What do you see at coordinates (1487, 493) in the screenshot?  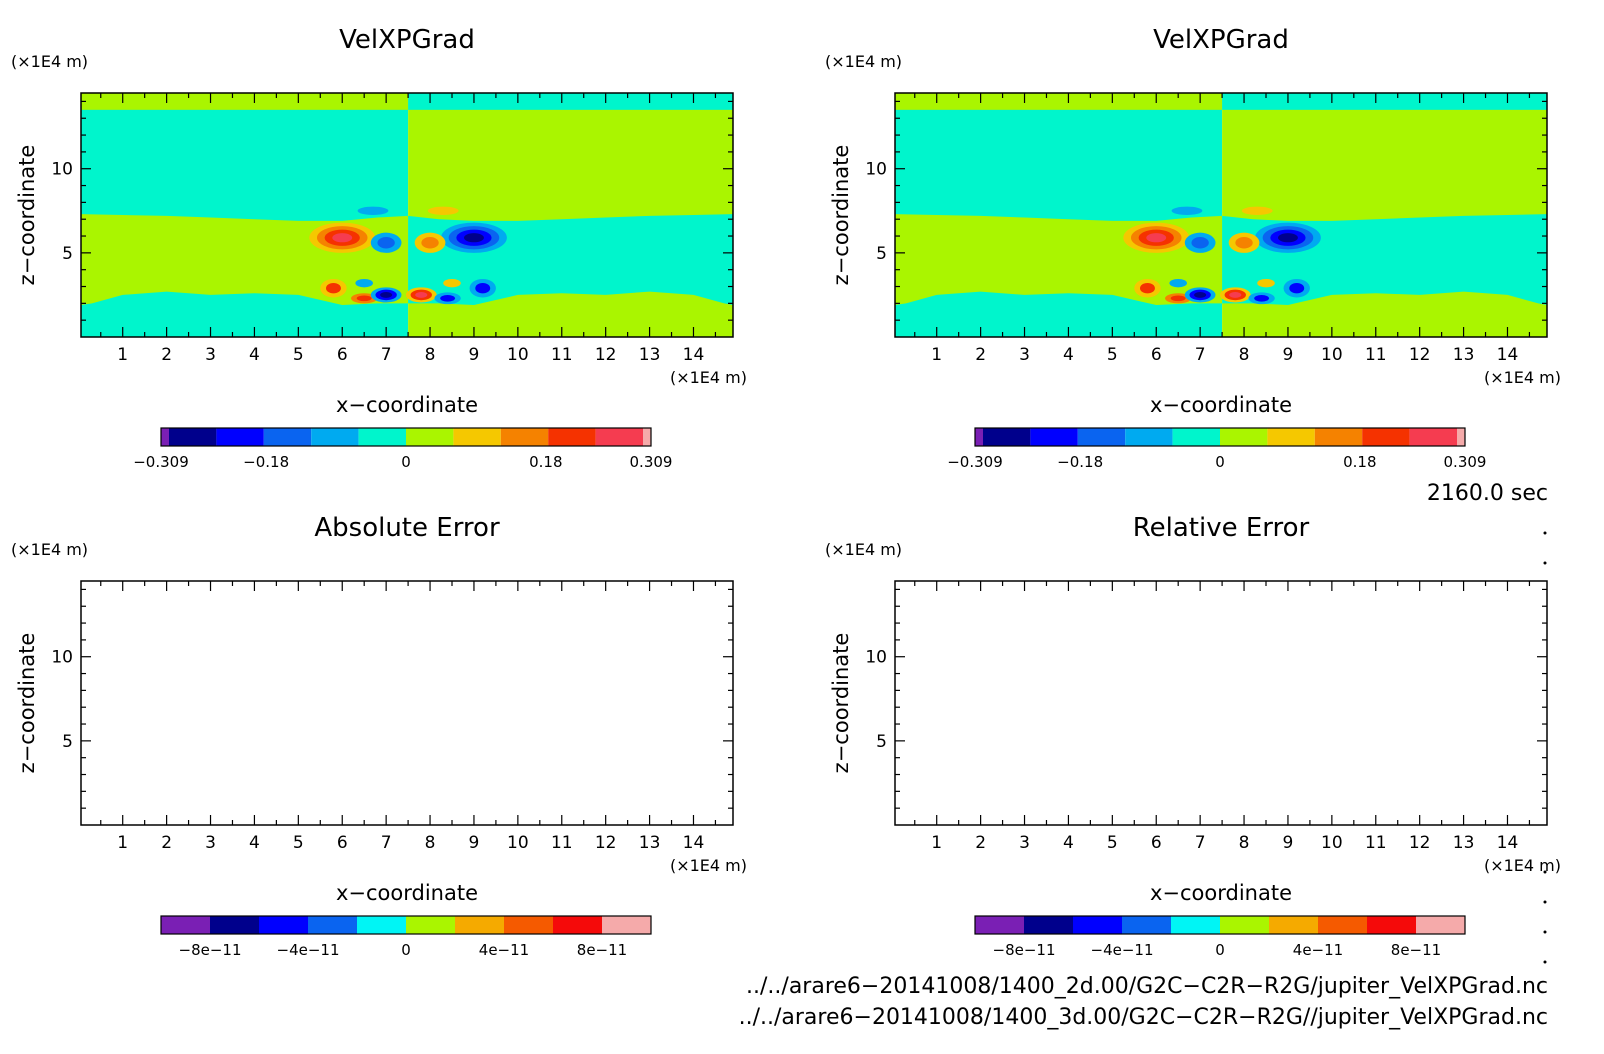 I see `time-label: 2160.0 sec` at bounding box center [1487, 493].